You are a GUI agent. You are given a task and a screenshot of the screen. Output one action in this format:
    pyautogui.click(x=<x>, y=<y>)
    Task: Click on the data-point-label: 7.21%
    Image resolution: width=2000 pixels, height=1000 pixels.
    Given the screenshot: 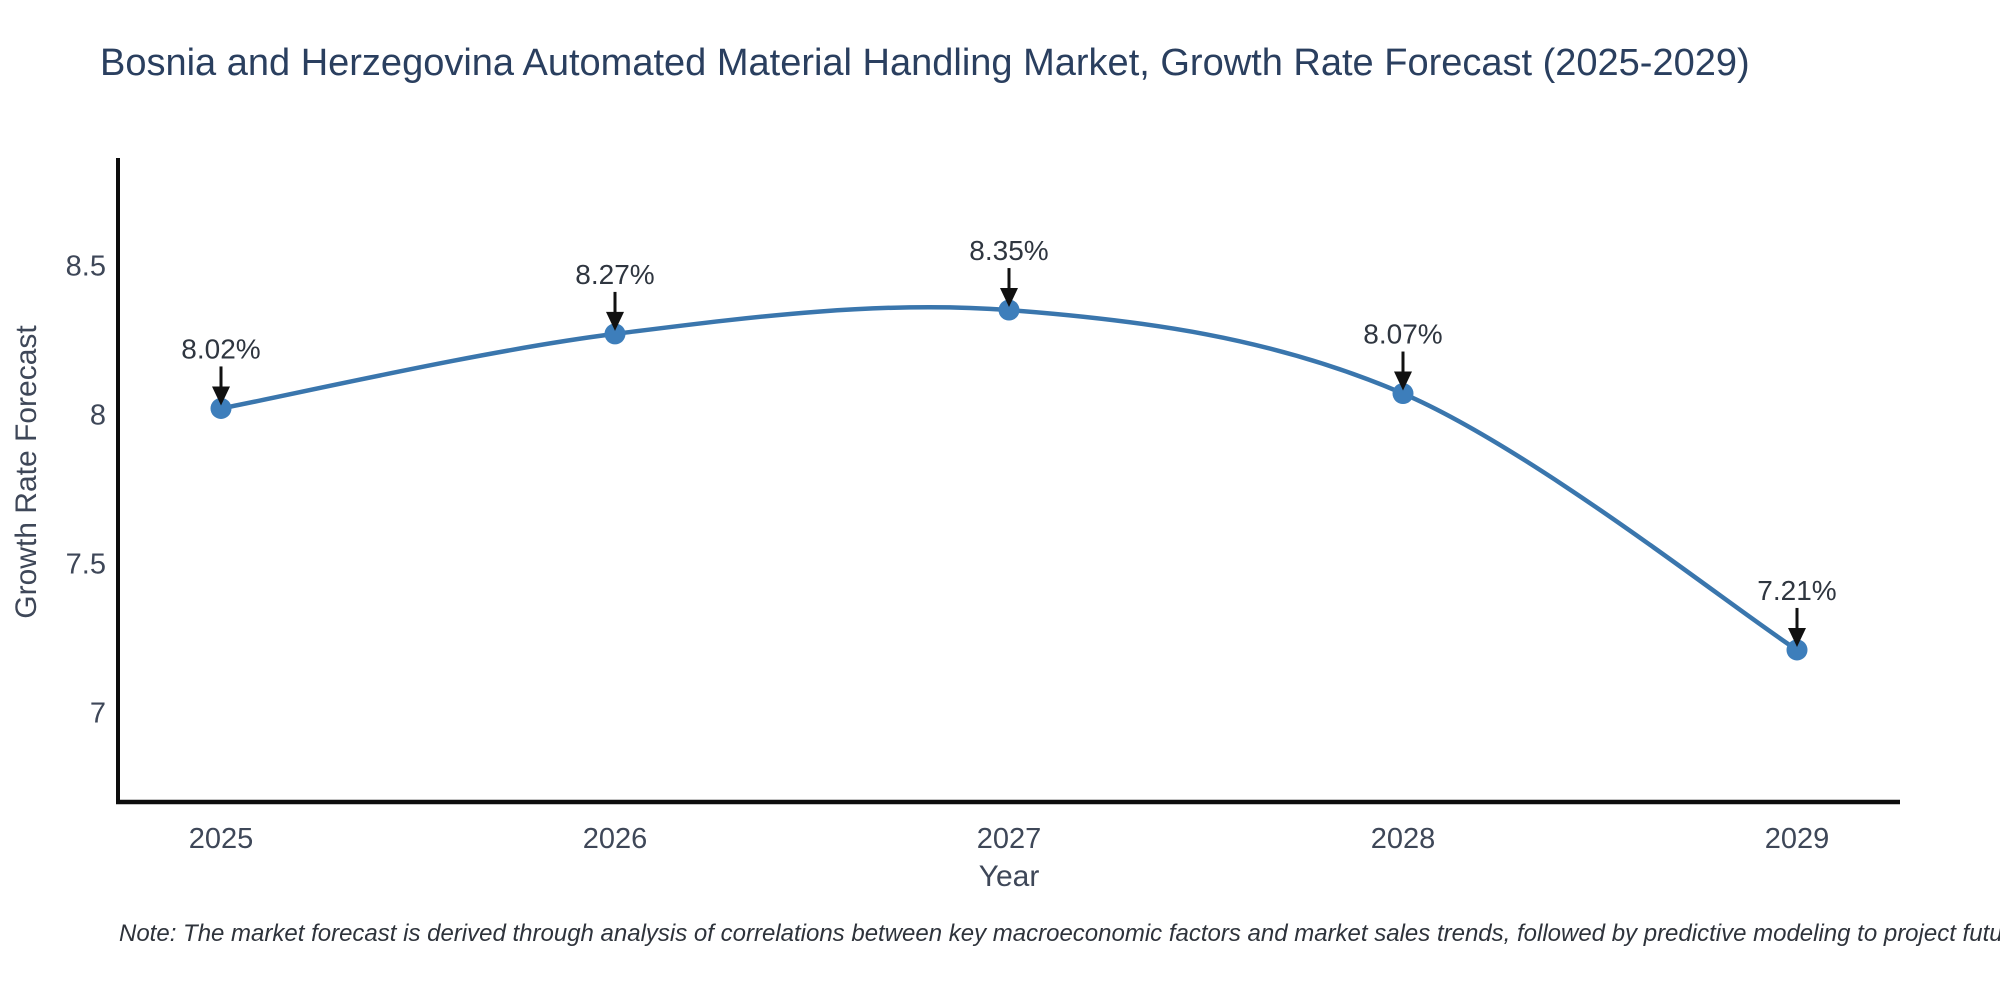 What is the action you would take?
    pyautogui.click(x=1796, y=590)
    